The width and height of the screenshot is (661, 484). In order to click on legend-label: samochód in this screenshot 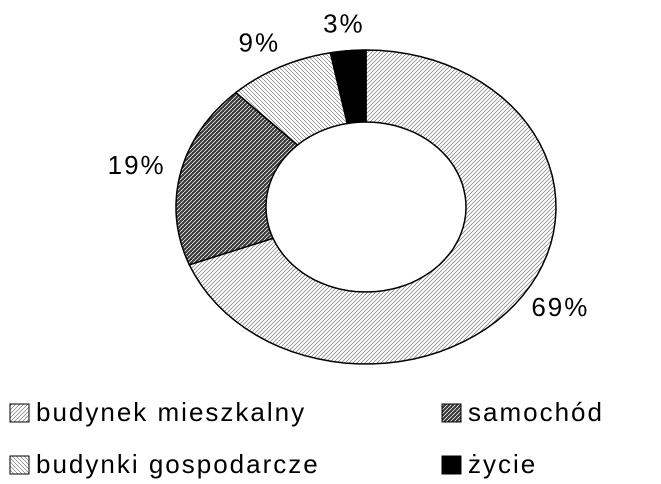, I will do `click(536, 412)`.